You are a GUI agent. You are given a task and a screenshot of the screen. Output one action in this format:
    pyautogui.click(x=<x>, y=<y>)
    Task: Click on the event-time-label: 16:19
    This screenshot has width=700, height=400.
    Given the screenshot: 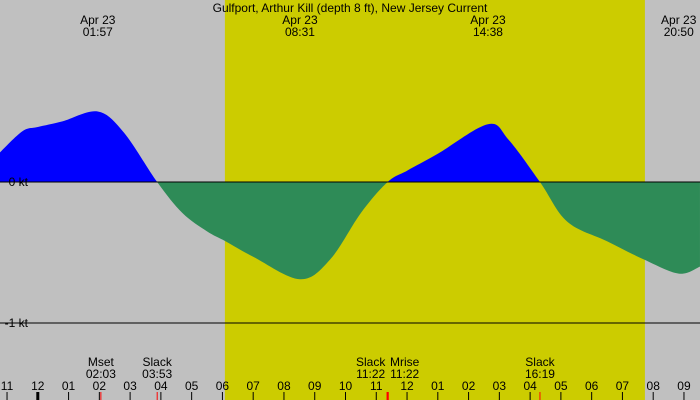 What is the action you would take?
    pyautogui.click(x=540, y=374)
    